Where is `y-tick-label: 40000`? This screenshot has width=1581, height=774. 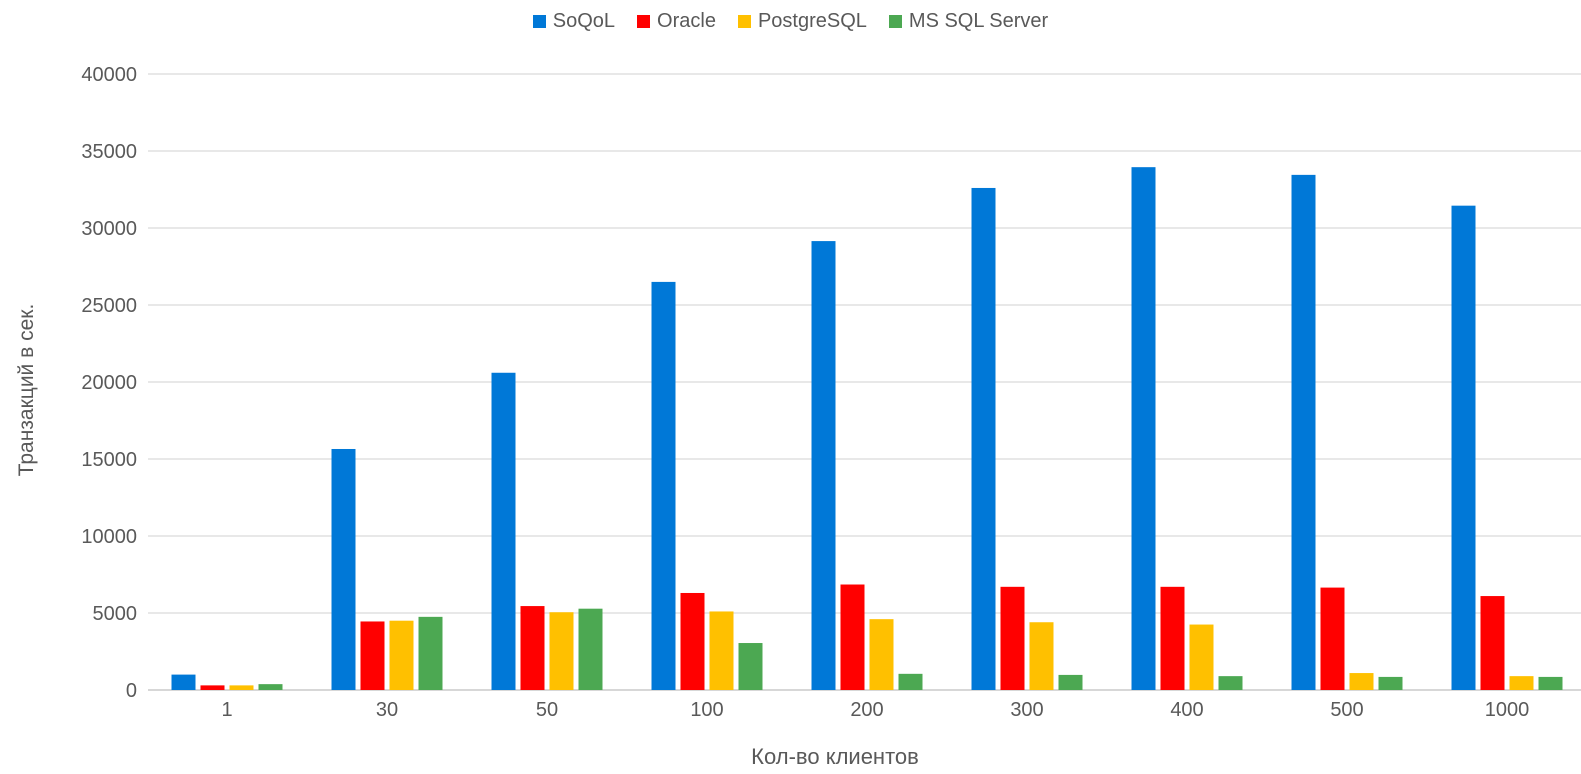 y-tick-label: 40000 is located at coordinates (109, 75).